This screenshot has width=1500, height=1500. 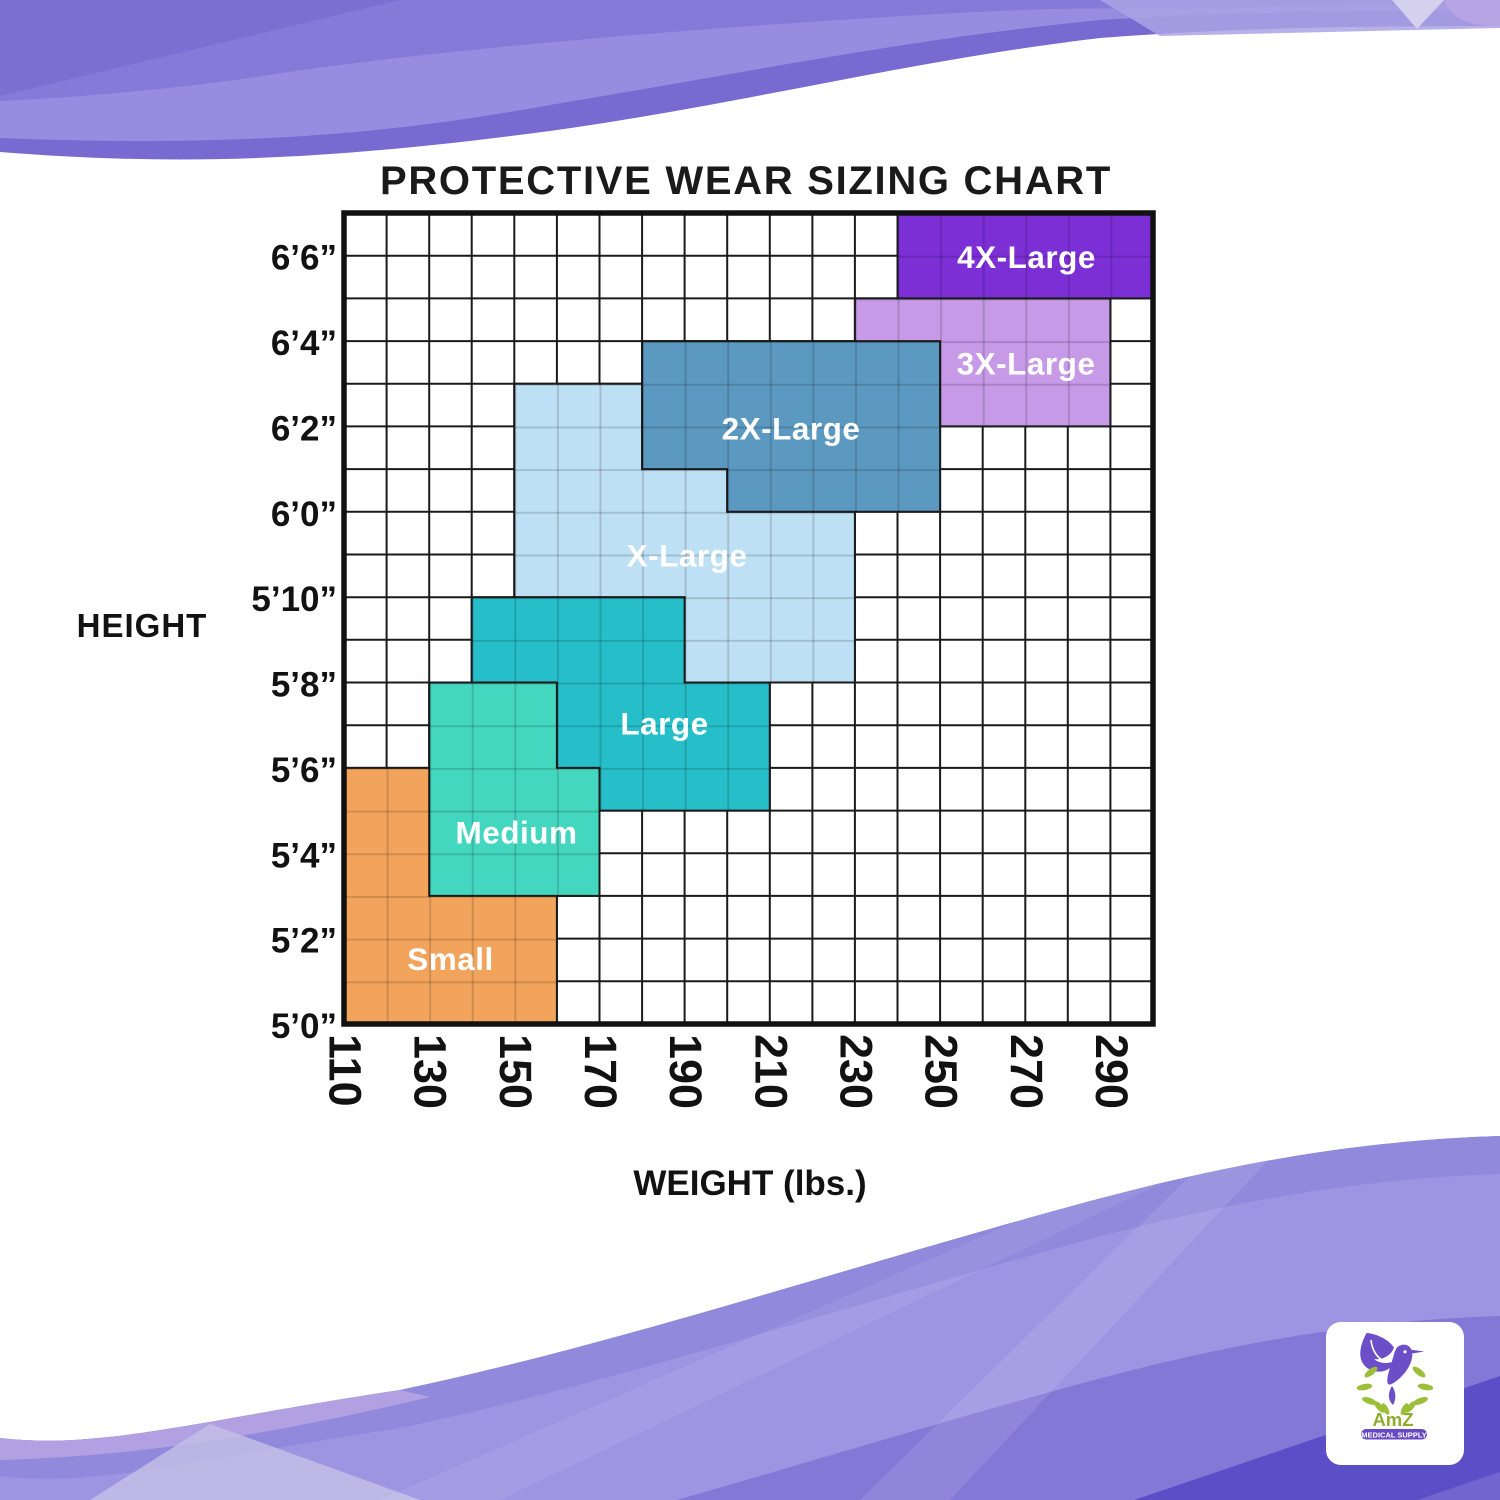 I want to click on svg-text: 250, so click(x=941, y=1071).